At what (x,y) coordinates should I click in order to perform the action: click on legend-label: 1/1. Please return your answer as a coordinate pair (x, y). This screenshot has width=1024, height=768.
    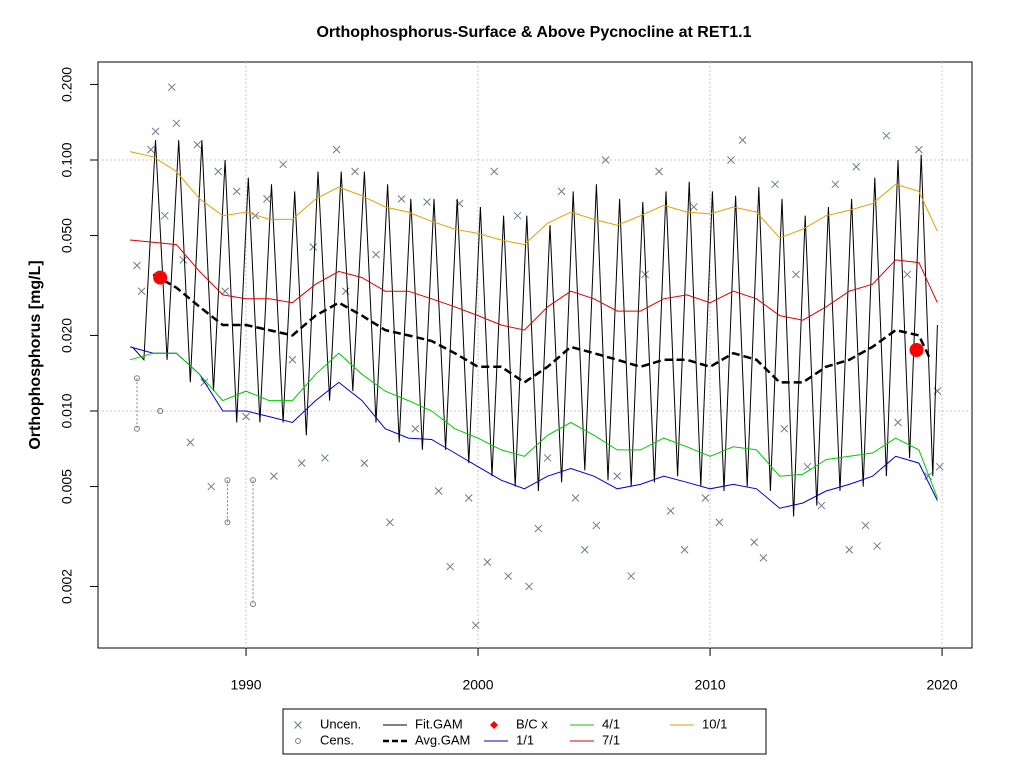
    Looking at the image, I should click on (525, 739).